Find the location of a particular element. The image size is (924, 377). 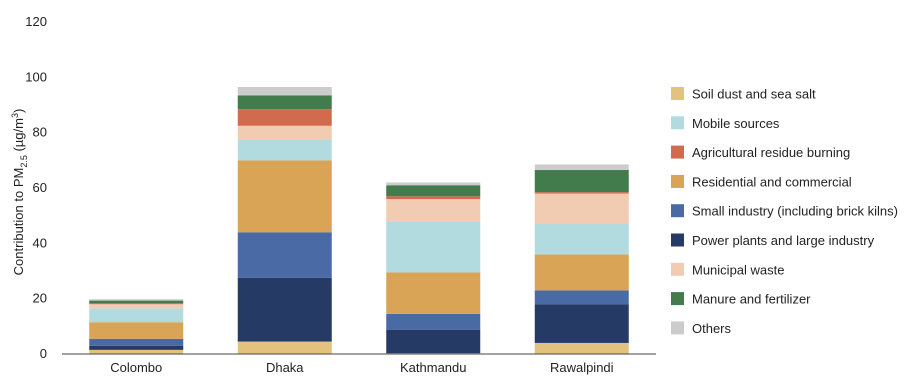

legend-label: Mobile sources is located at coordinates (736, 123).